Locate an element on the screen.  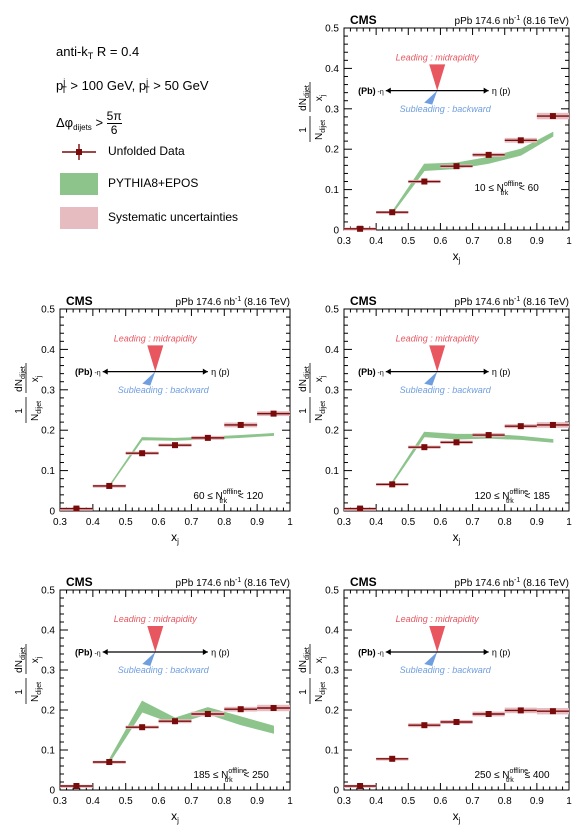
dphi-fraction: 5π 6 is located at coordinates (114, 123).